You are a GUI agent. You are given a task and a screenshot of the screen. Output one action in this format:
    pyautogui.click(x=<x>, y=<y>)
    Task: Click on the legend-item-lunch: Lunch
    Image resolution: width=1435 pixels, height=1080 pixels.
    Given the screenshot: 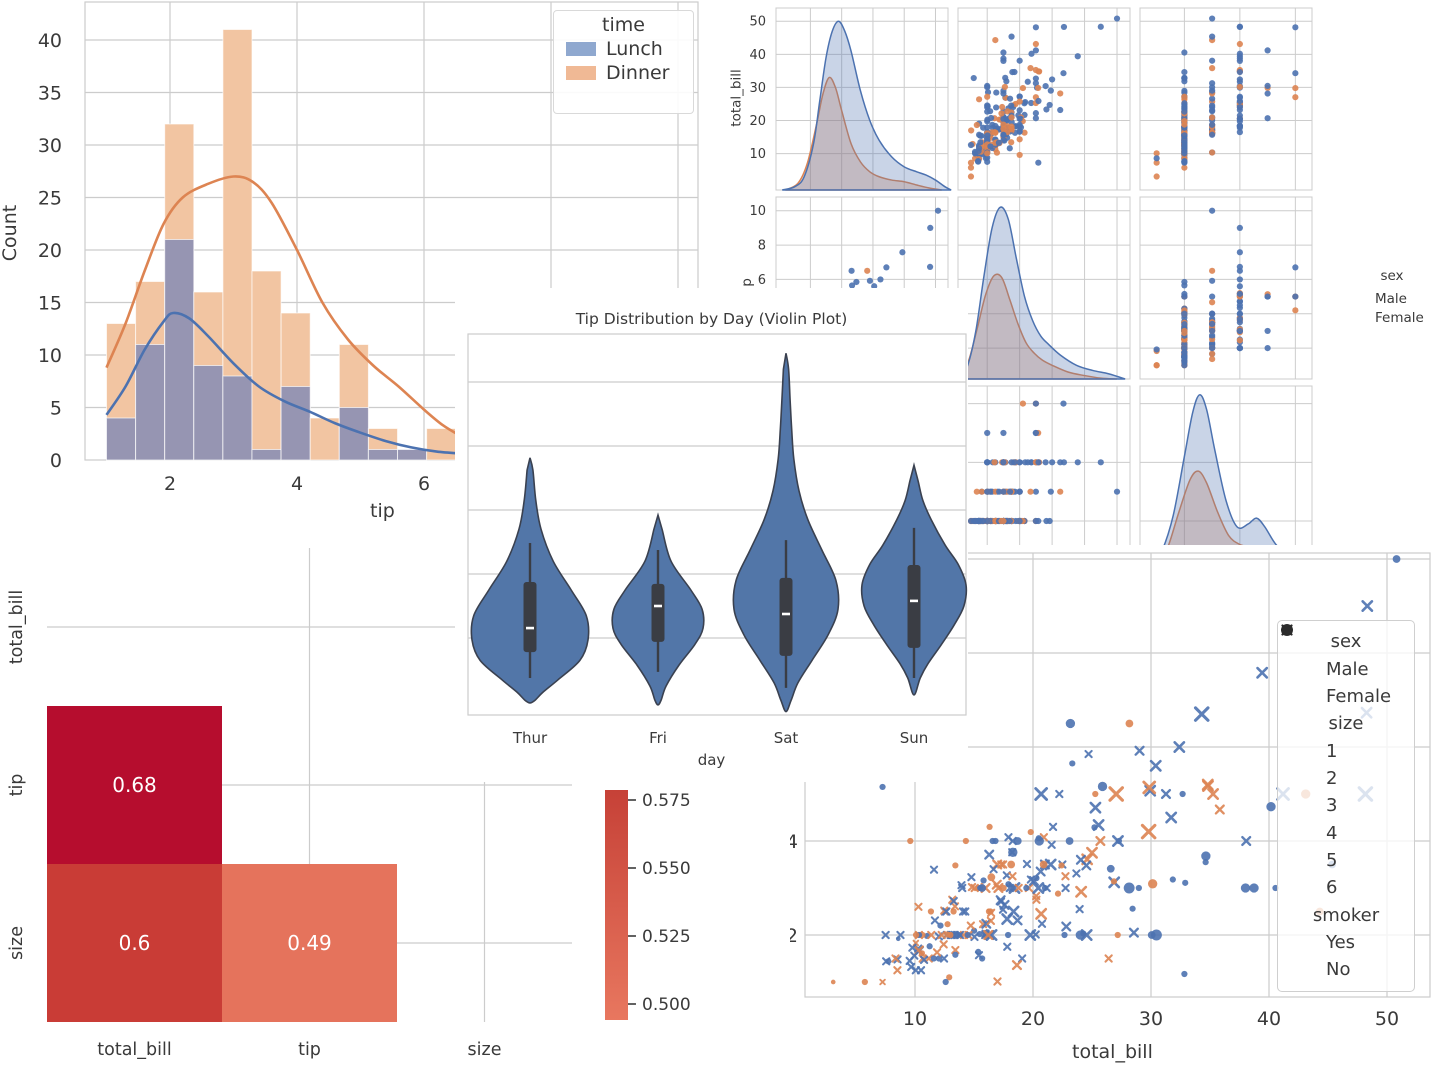 What is the action you would take?
    pyautogui.click(x=623, y=48)
    